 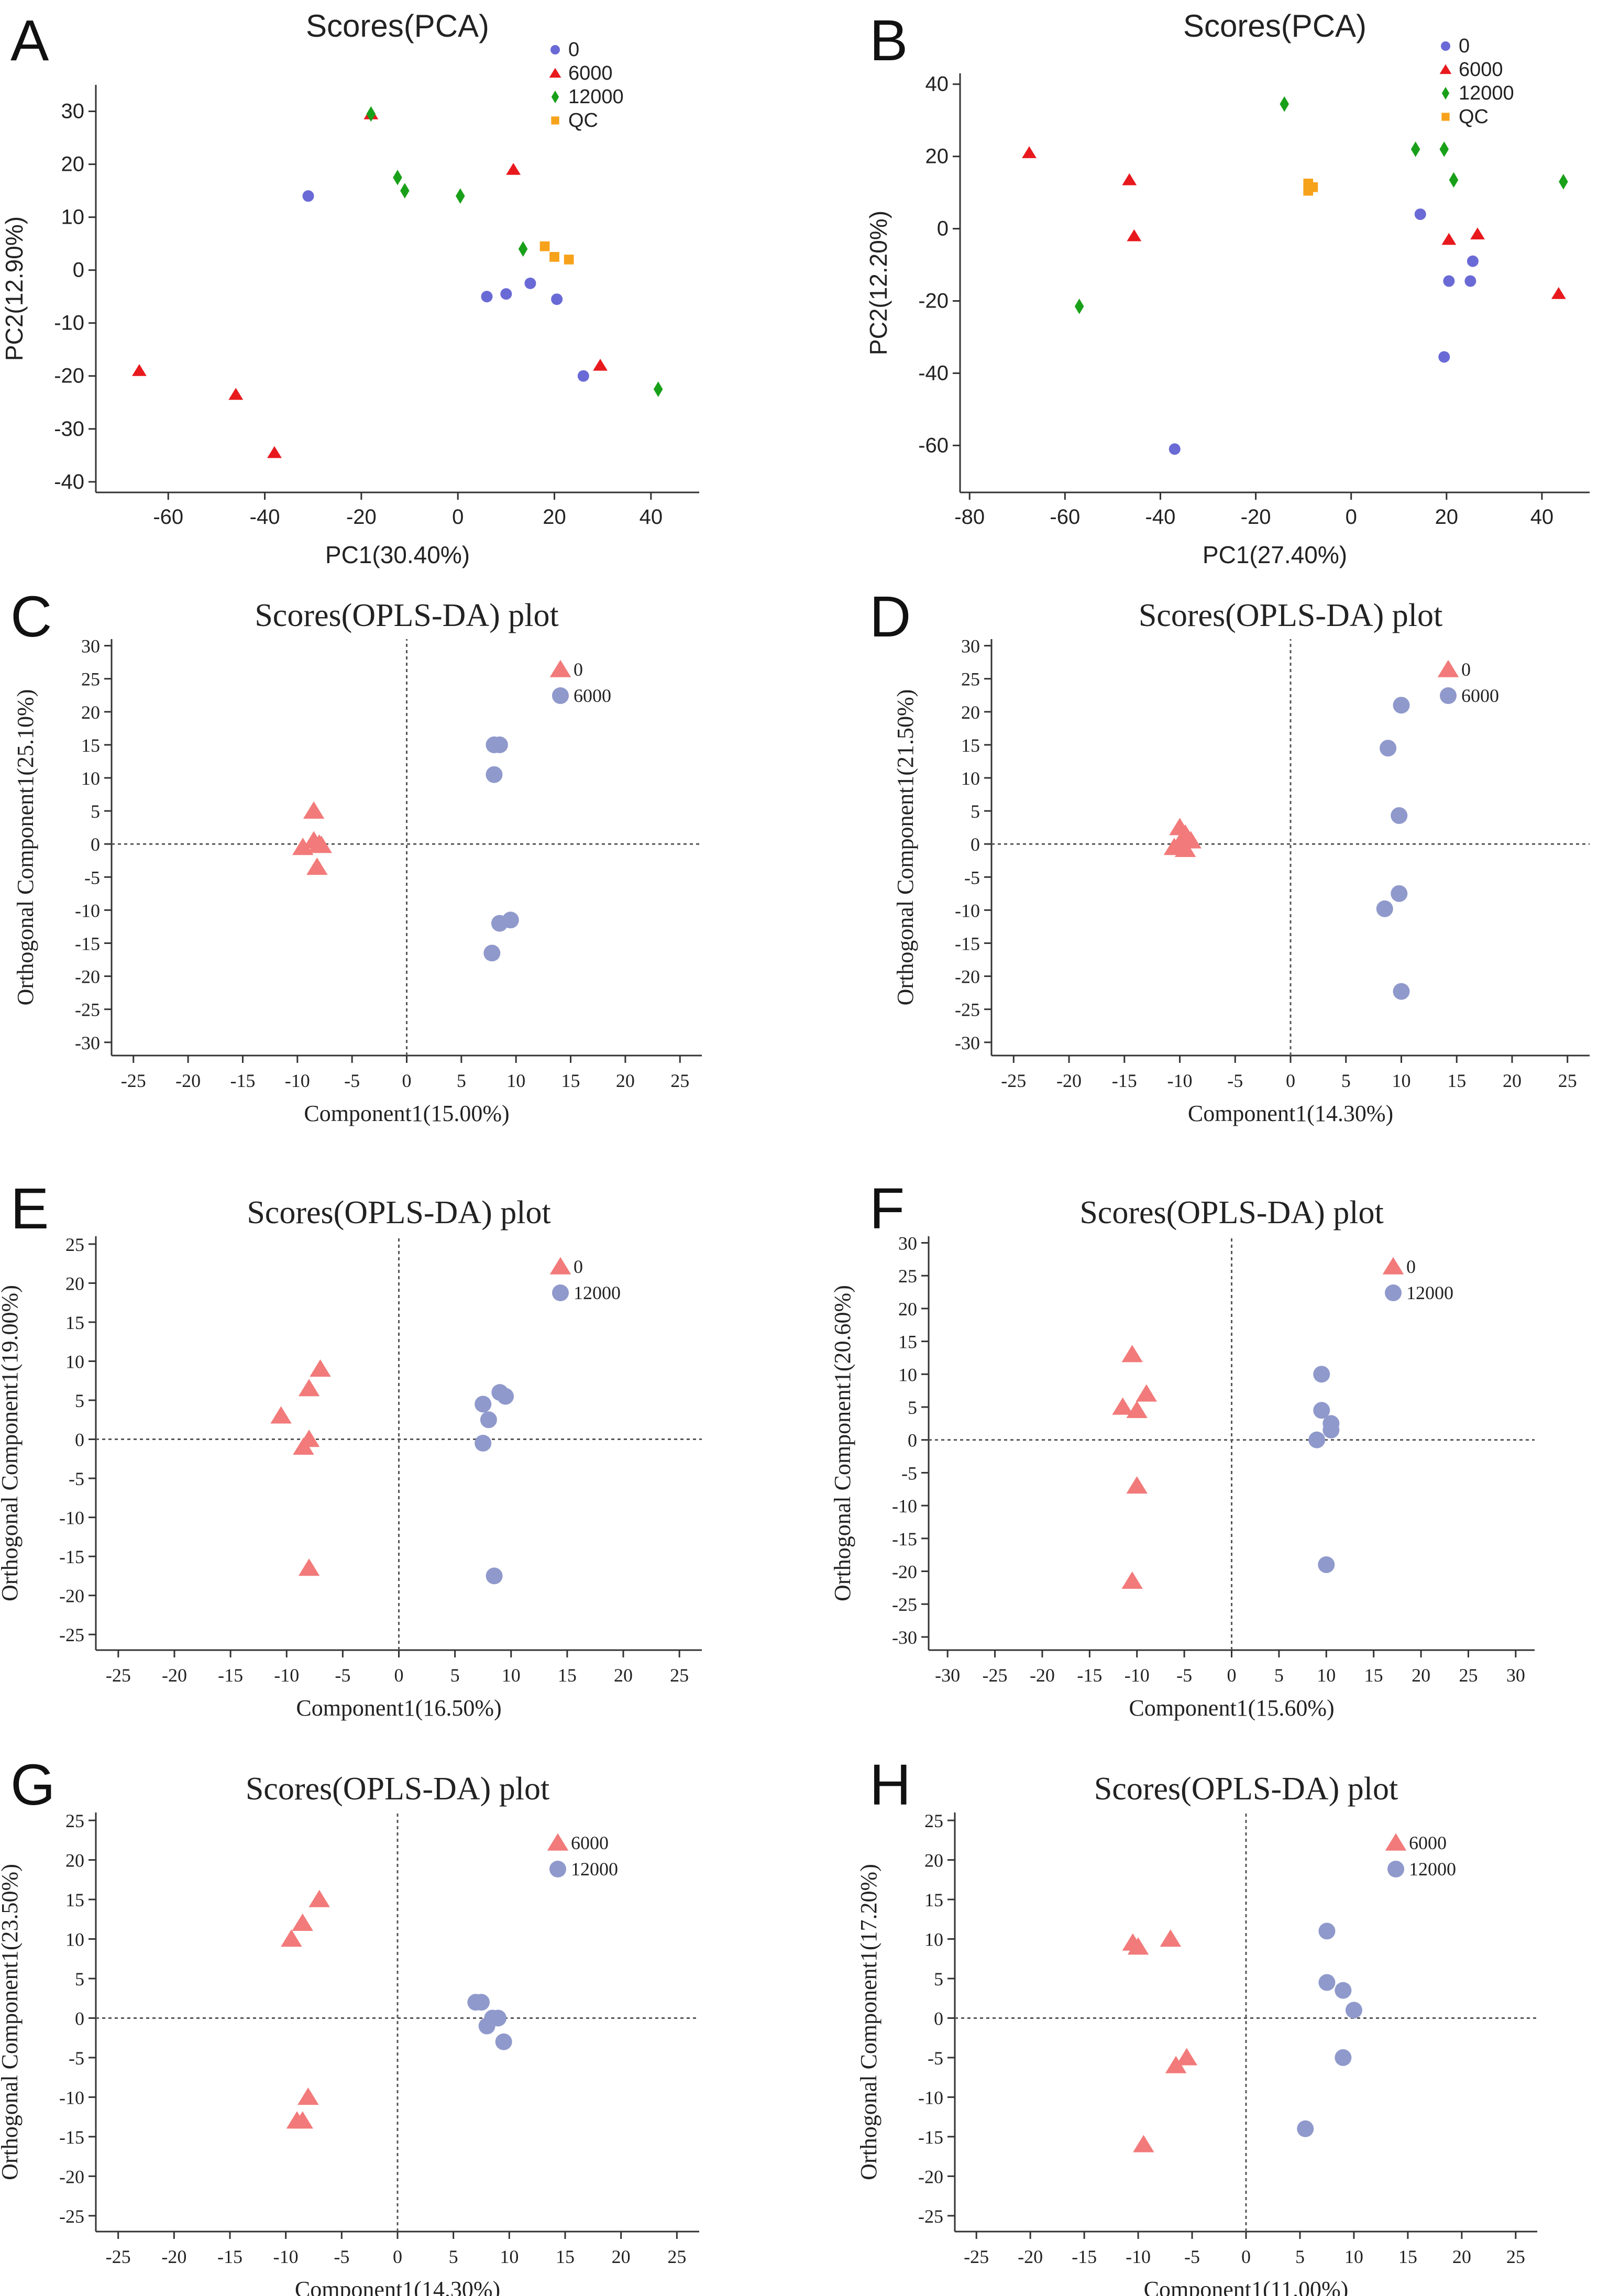 I want to click on x-axis-label: PC1(30.40%), so click(x=398, y=554).